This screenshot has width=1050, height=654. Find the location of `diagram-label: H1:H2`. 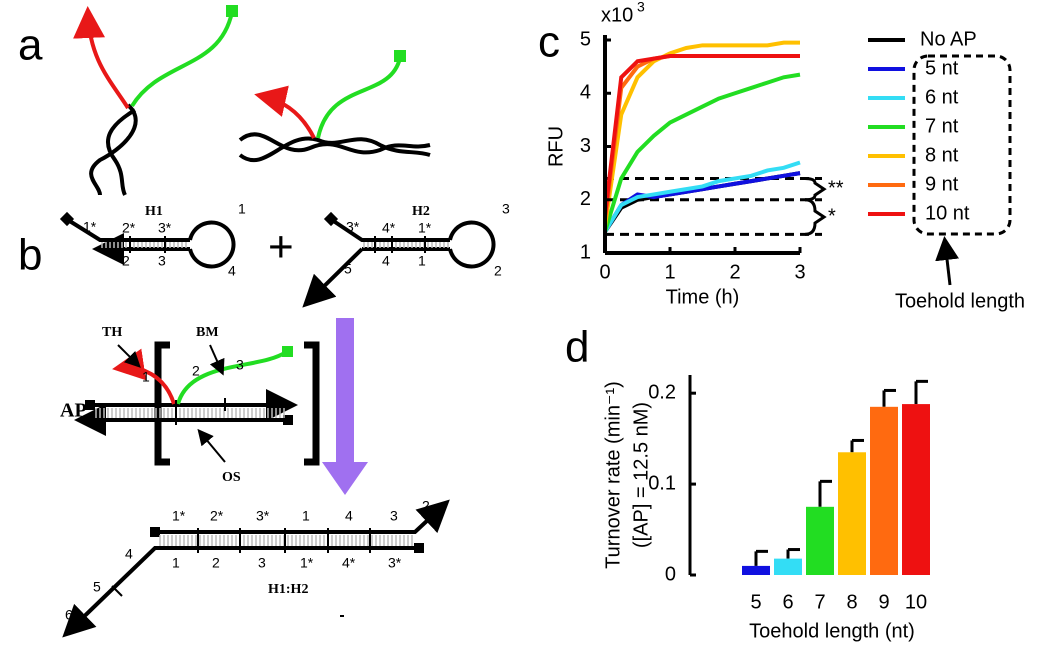

diagram-label: H1:H2 is located at coordinates (288, 589).